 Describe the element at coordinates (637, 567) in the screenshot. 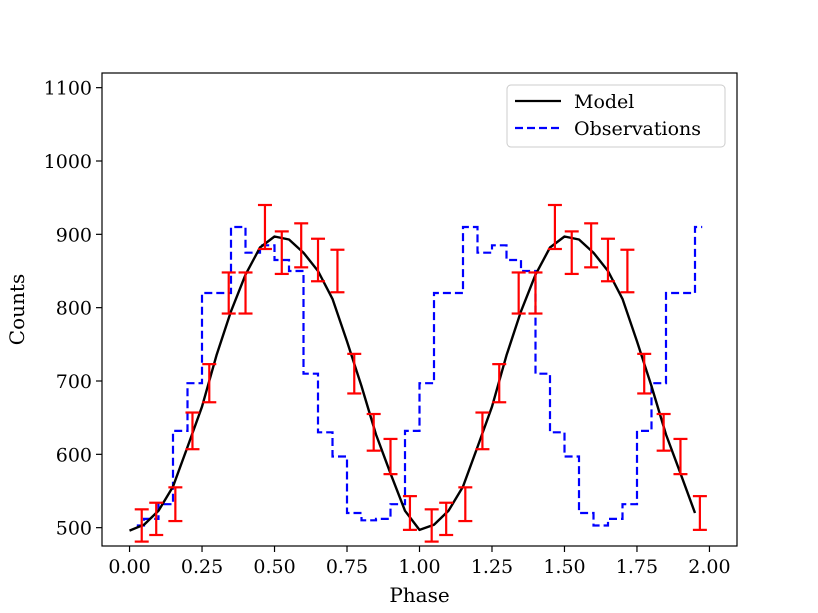

I see `x-tick-label: 1.75` at that location.